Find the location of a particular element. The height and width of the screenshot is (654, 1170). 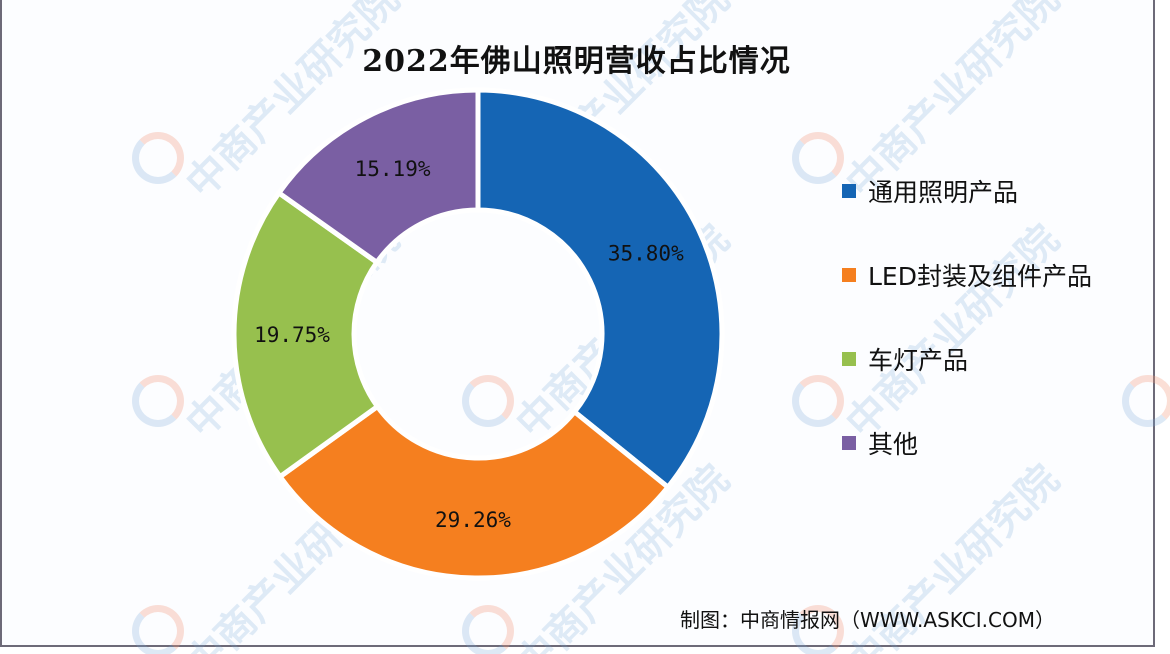

legend-label: 其他 is located at coordinates (893, 444).